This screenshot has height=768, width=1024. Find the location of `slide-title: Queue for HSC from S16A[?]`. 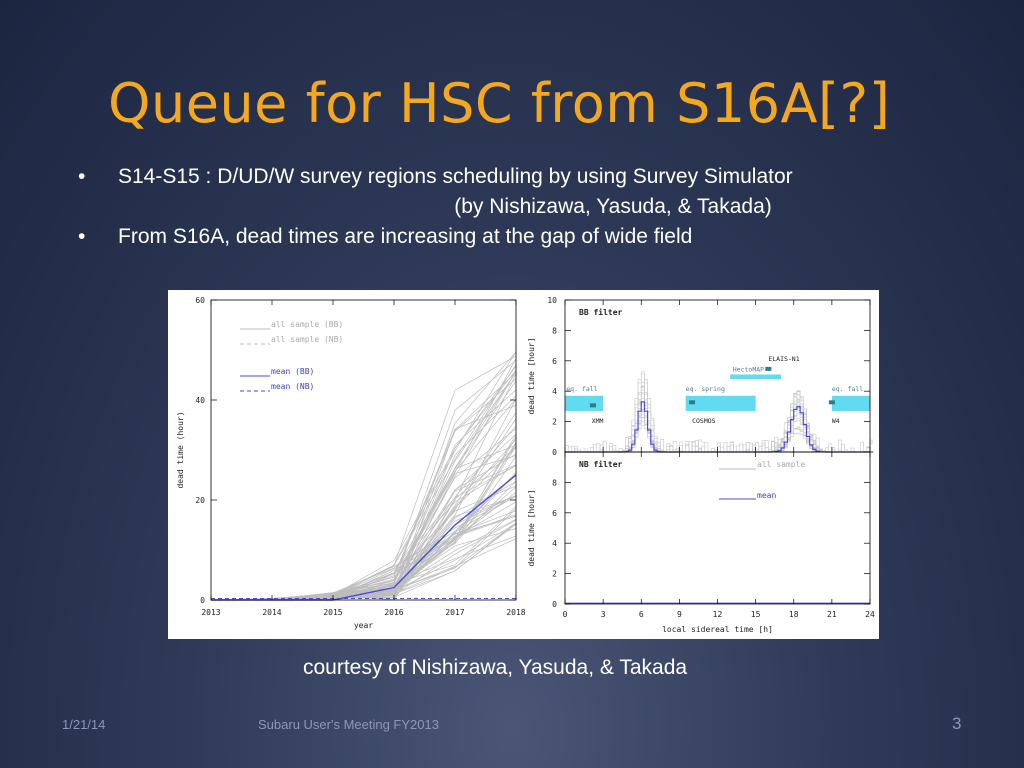

slide-title: Queue for HSC from S16A[?] is located at coordinates (499, 103).